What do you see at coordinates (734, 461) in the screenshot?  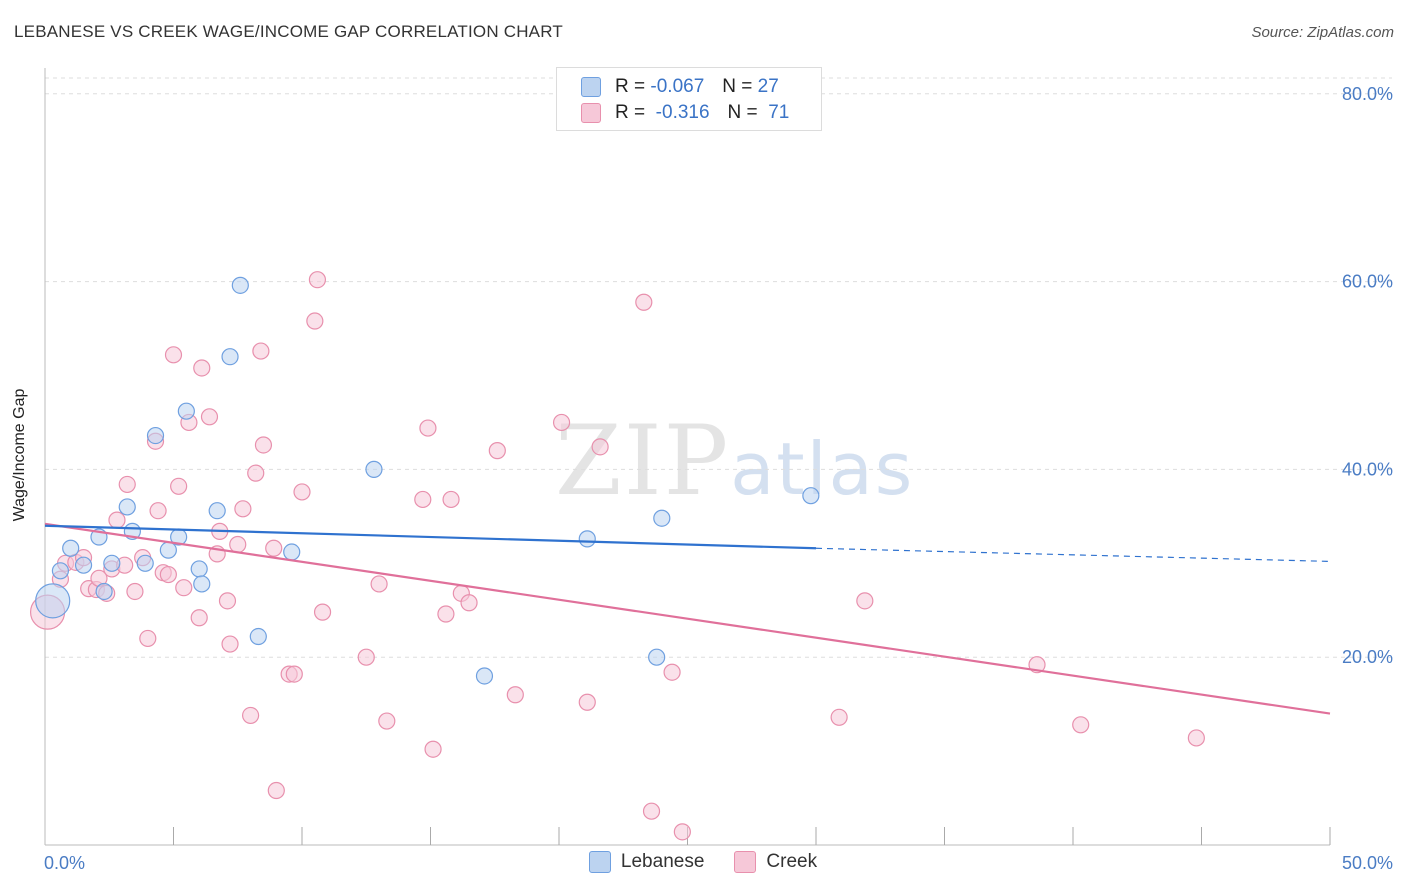 I see `watermark: ZIPatlas` at bounding box center [734, 461].